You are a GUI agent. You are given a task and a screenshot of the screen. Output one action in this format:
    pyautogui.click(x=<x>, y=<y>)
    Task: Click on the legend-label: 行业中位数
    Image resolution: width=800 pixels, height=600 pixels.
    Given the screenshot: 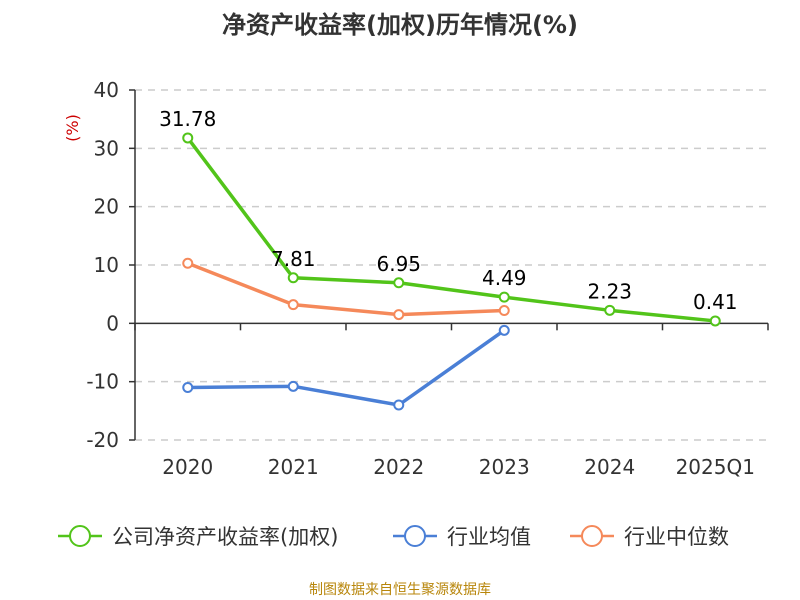 What is the action you would take?
    pyautogui.click(x=676, y=537)
    